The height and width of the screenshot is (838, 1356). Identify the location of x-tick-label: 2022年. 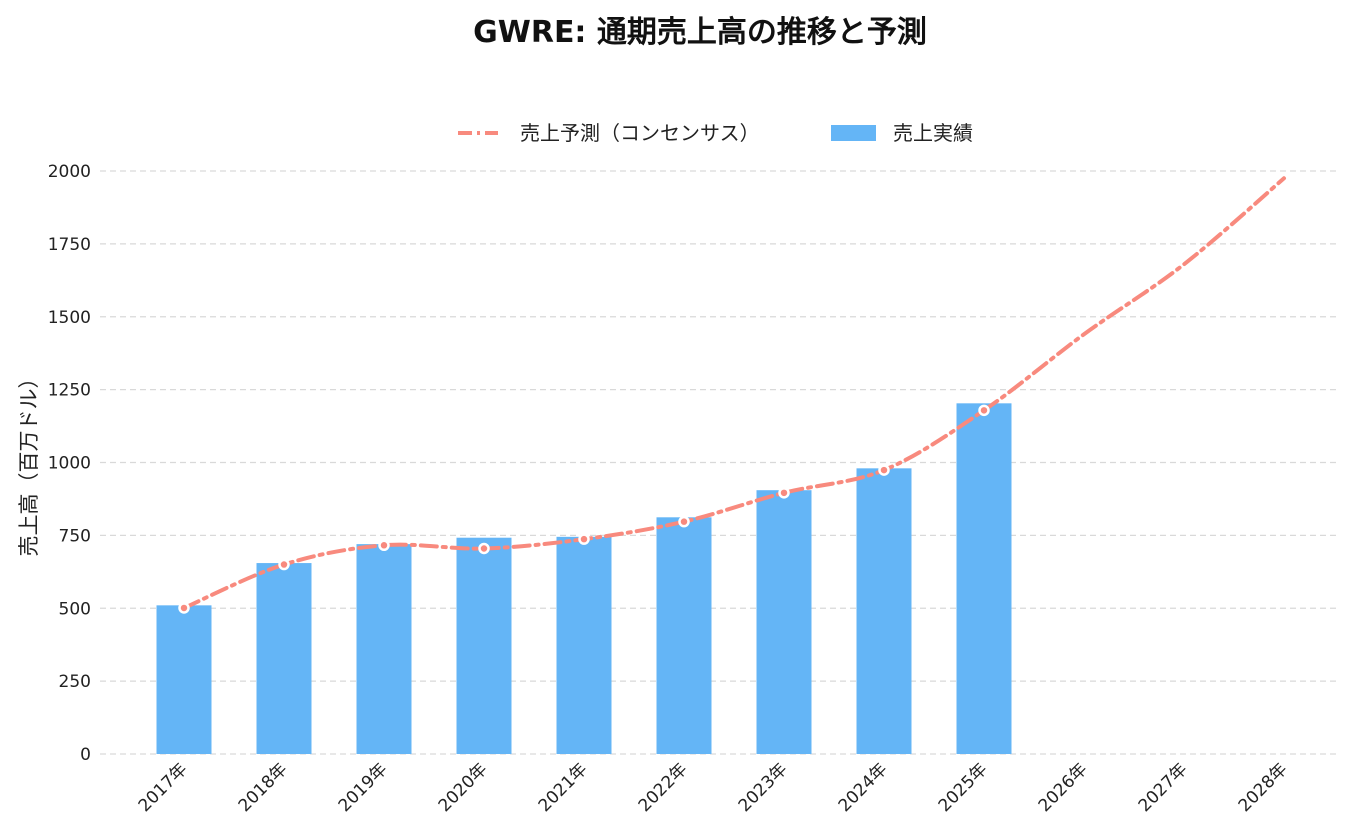
(663, 787).